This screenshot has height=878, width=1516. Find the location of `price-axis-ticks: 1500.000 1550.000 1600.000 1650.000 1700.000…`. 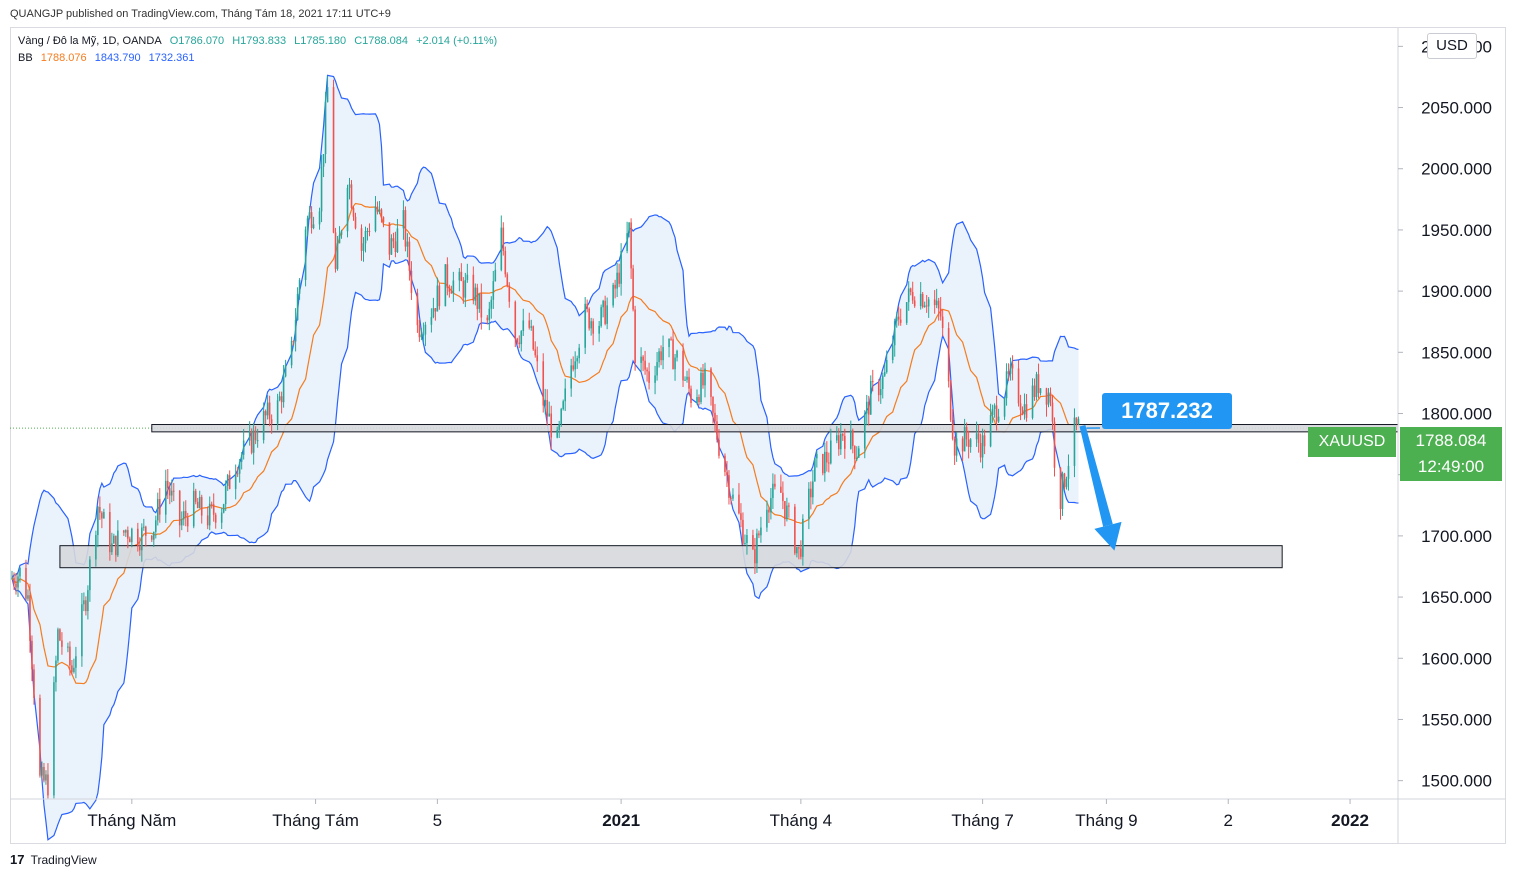

price-axis-ticks: 1500.000 1550.000 1600.000 1650.000 1700.000… is located at coordinates (1445, 414).